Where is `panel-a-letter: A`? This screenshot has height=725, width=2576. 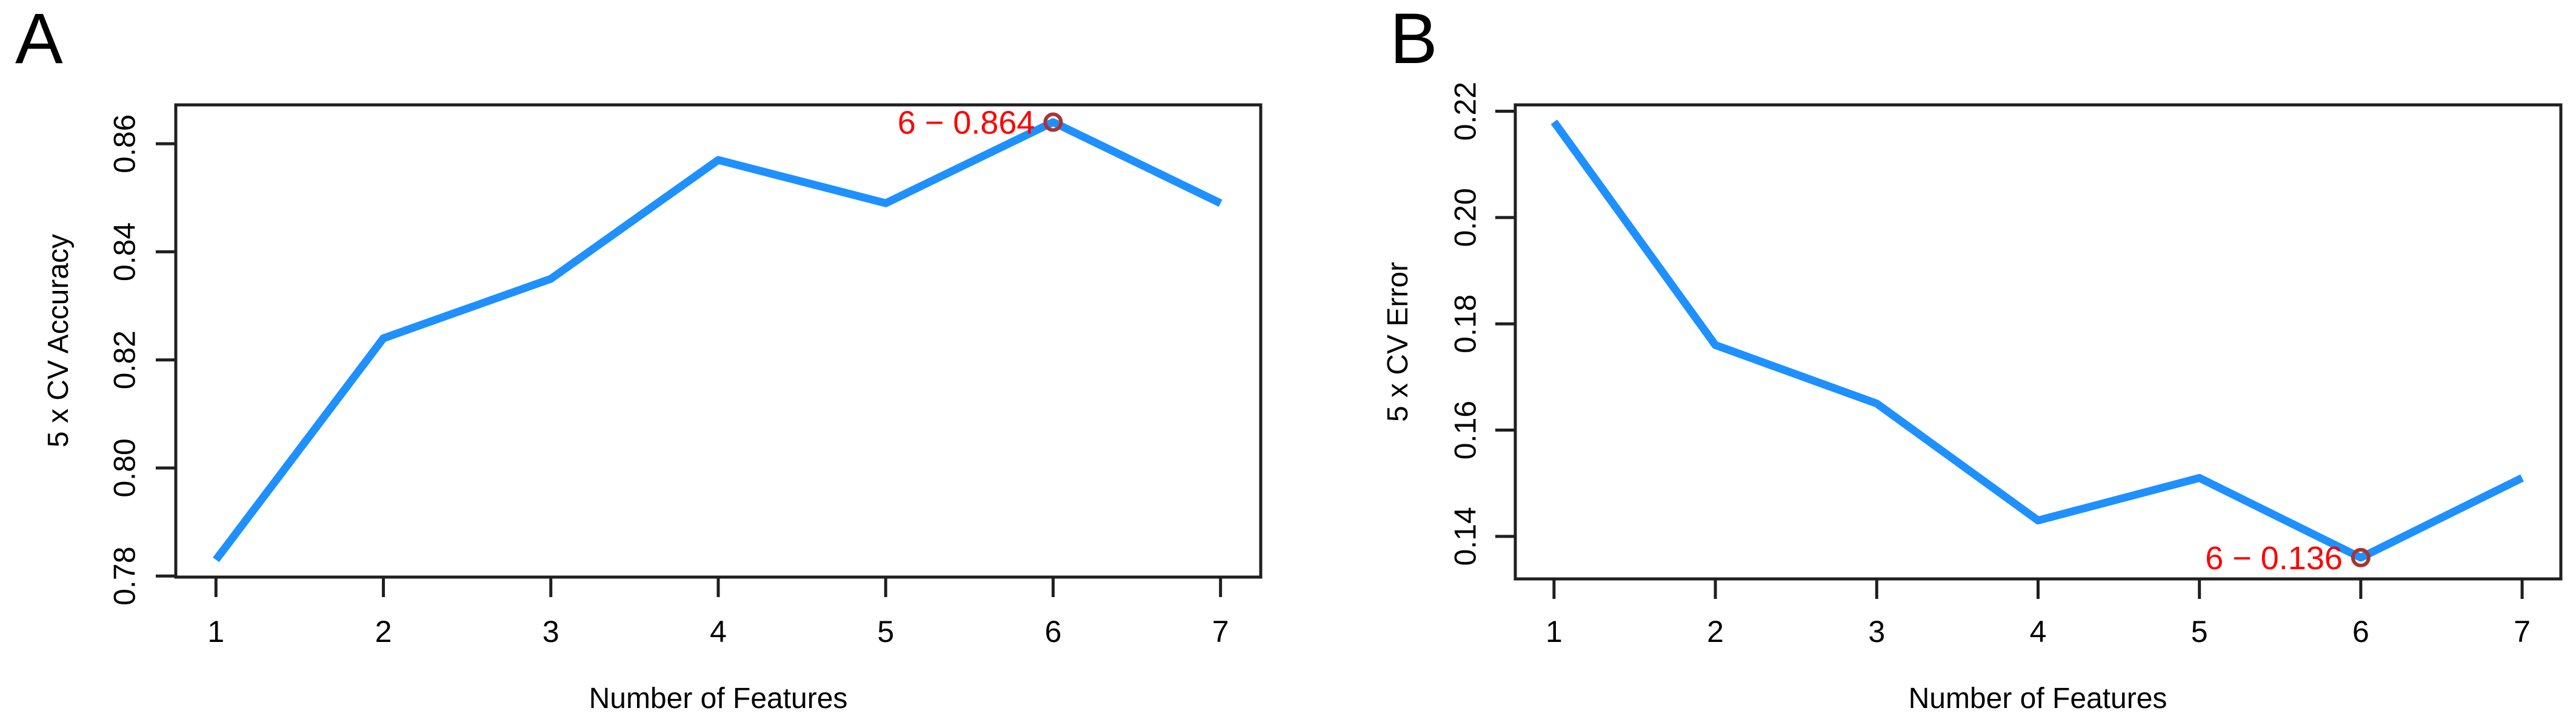
panel-a-letter: A is located at coordinates (39, 39).